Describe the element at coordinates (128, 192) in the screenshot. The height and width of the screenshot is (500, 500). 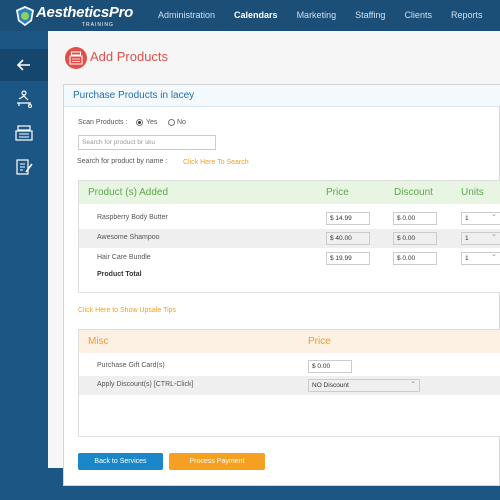
I see `col-header-product: Product (s) Added` at that location.